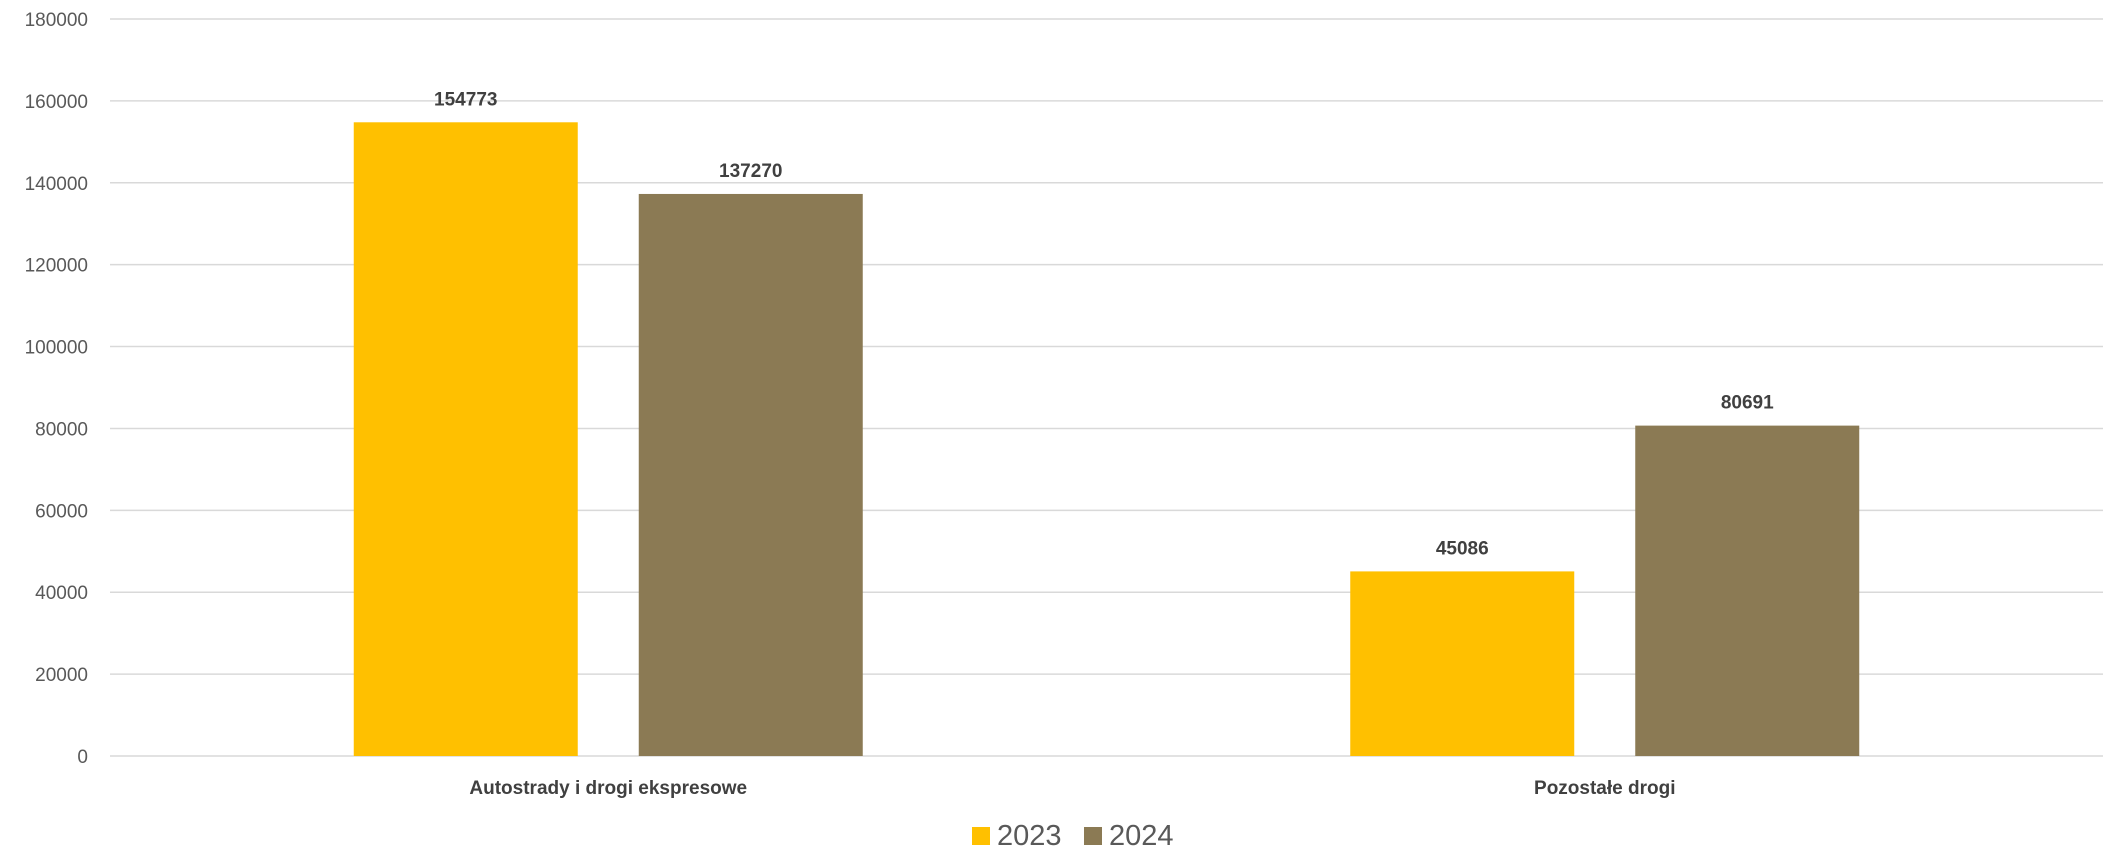 This screenshot has width=2103, height=857. What do you see at coordinates (465, 99) in the screenshot?
I see `data-label: 154773` at bounding box center [465, 99].